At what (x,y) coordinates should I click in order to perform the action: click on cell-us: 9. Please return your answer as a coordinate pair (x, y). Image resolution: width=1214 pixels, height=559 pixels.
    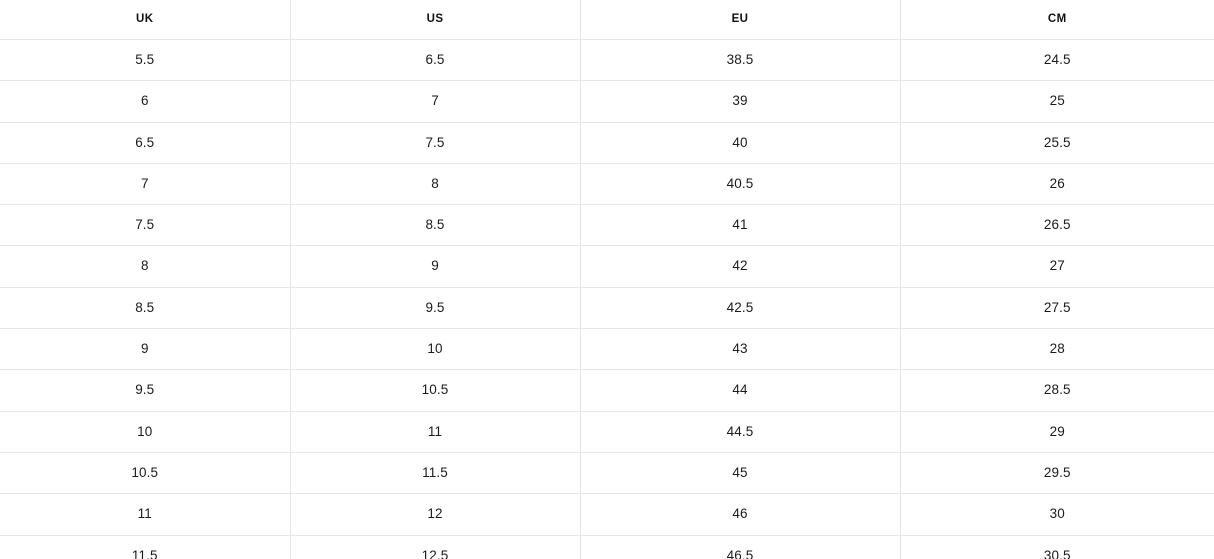
    Looking at the image, I should click on (435, 266).